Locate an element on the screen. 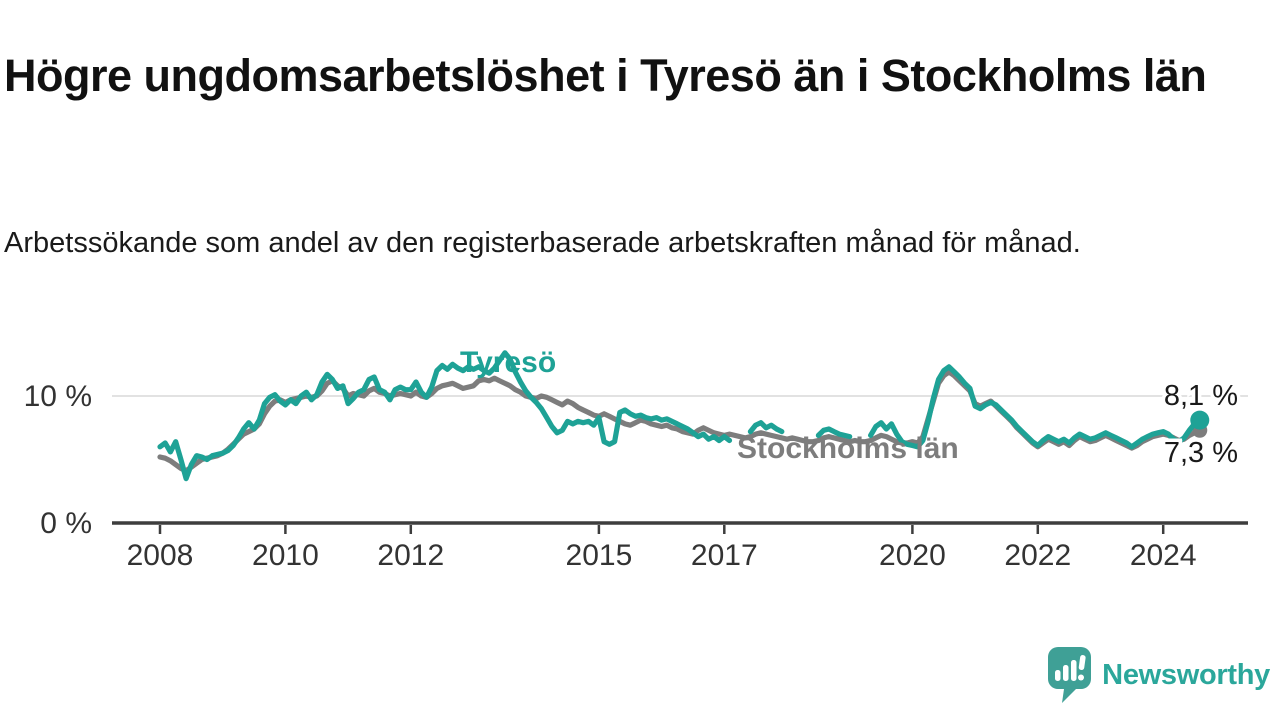 The height and width of the screenshot is (720, 1280). x-tick-label-2012: 2012 is located at coordinates (410, 555).